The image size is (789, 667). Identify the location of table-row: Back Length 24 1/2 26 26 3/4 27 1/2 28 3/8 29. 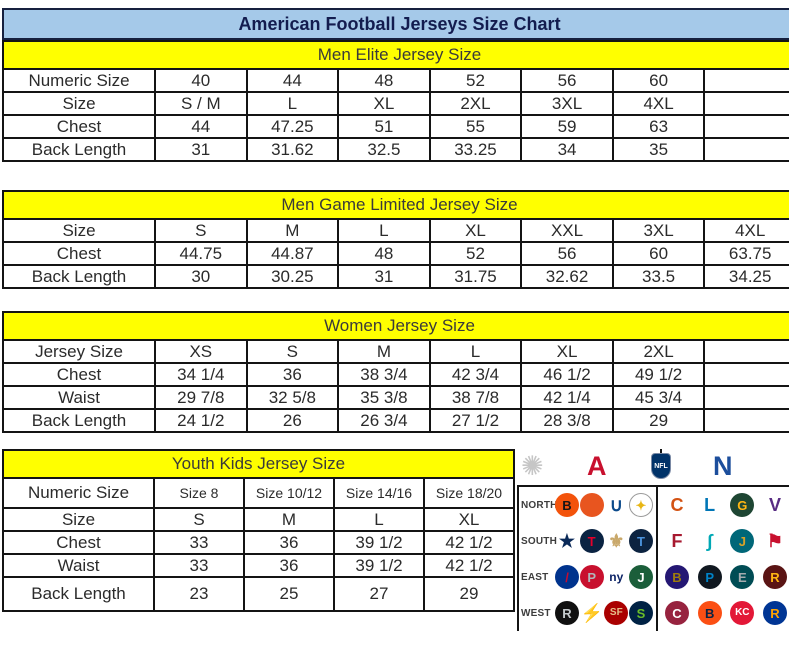
(395, 420).